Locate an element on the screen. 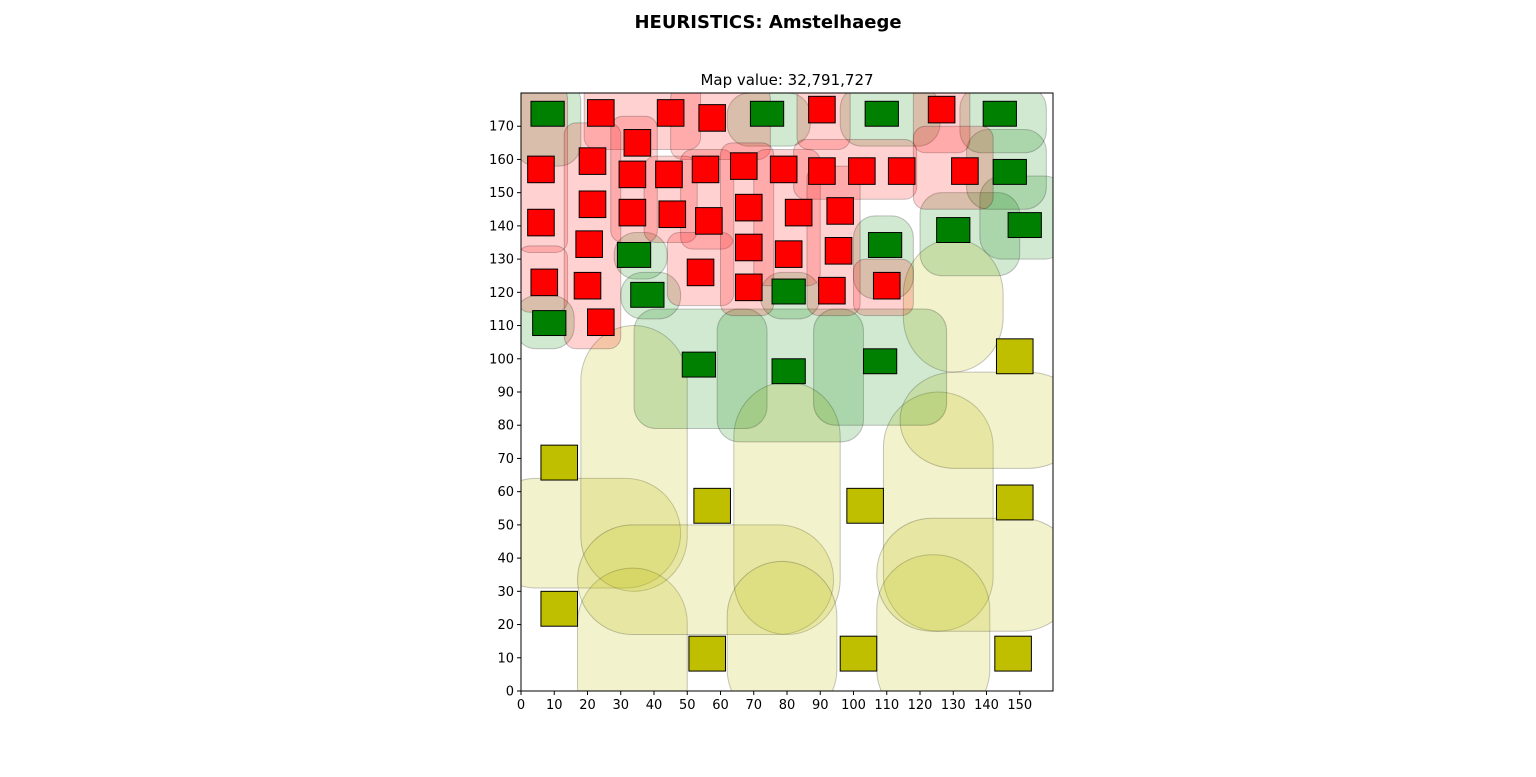 The height and width of the screenshot is (777, 1536). y-tick-label: 170 is located at coordinates (501, 127).